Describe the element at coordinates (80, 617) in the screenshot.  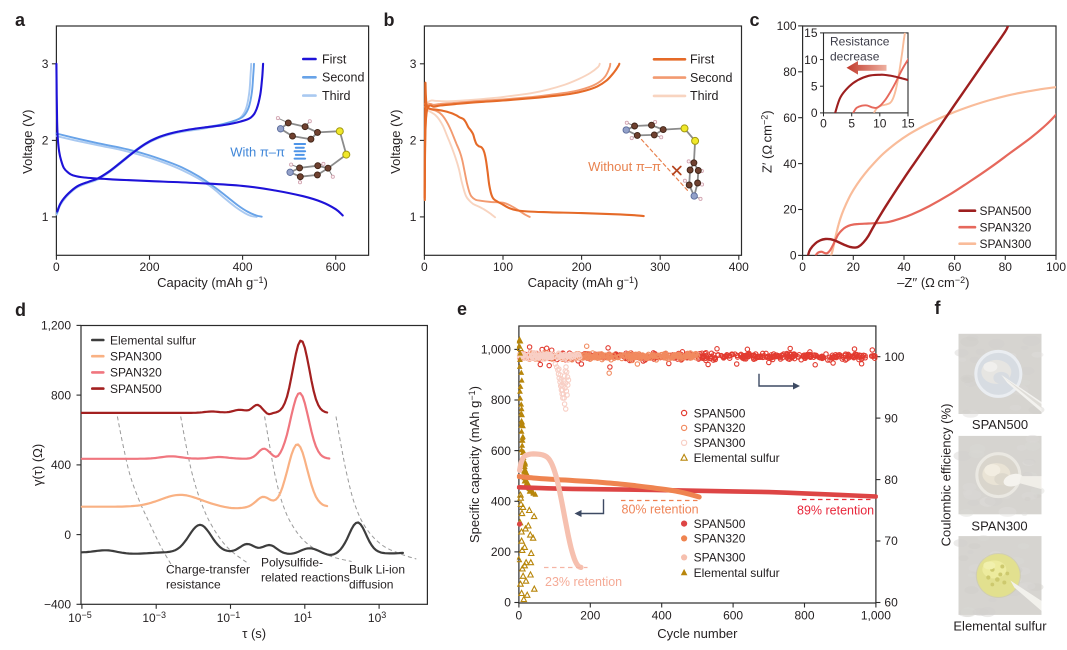
I see `svg-text: 10−5` at that location.